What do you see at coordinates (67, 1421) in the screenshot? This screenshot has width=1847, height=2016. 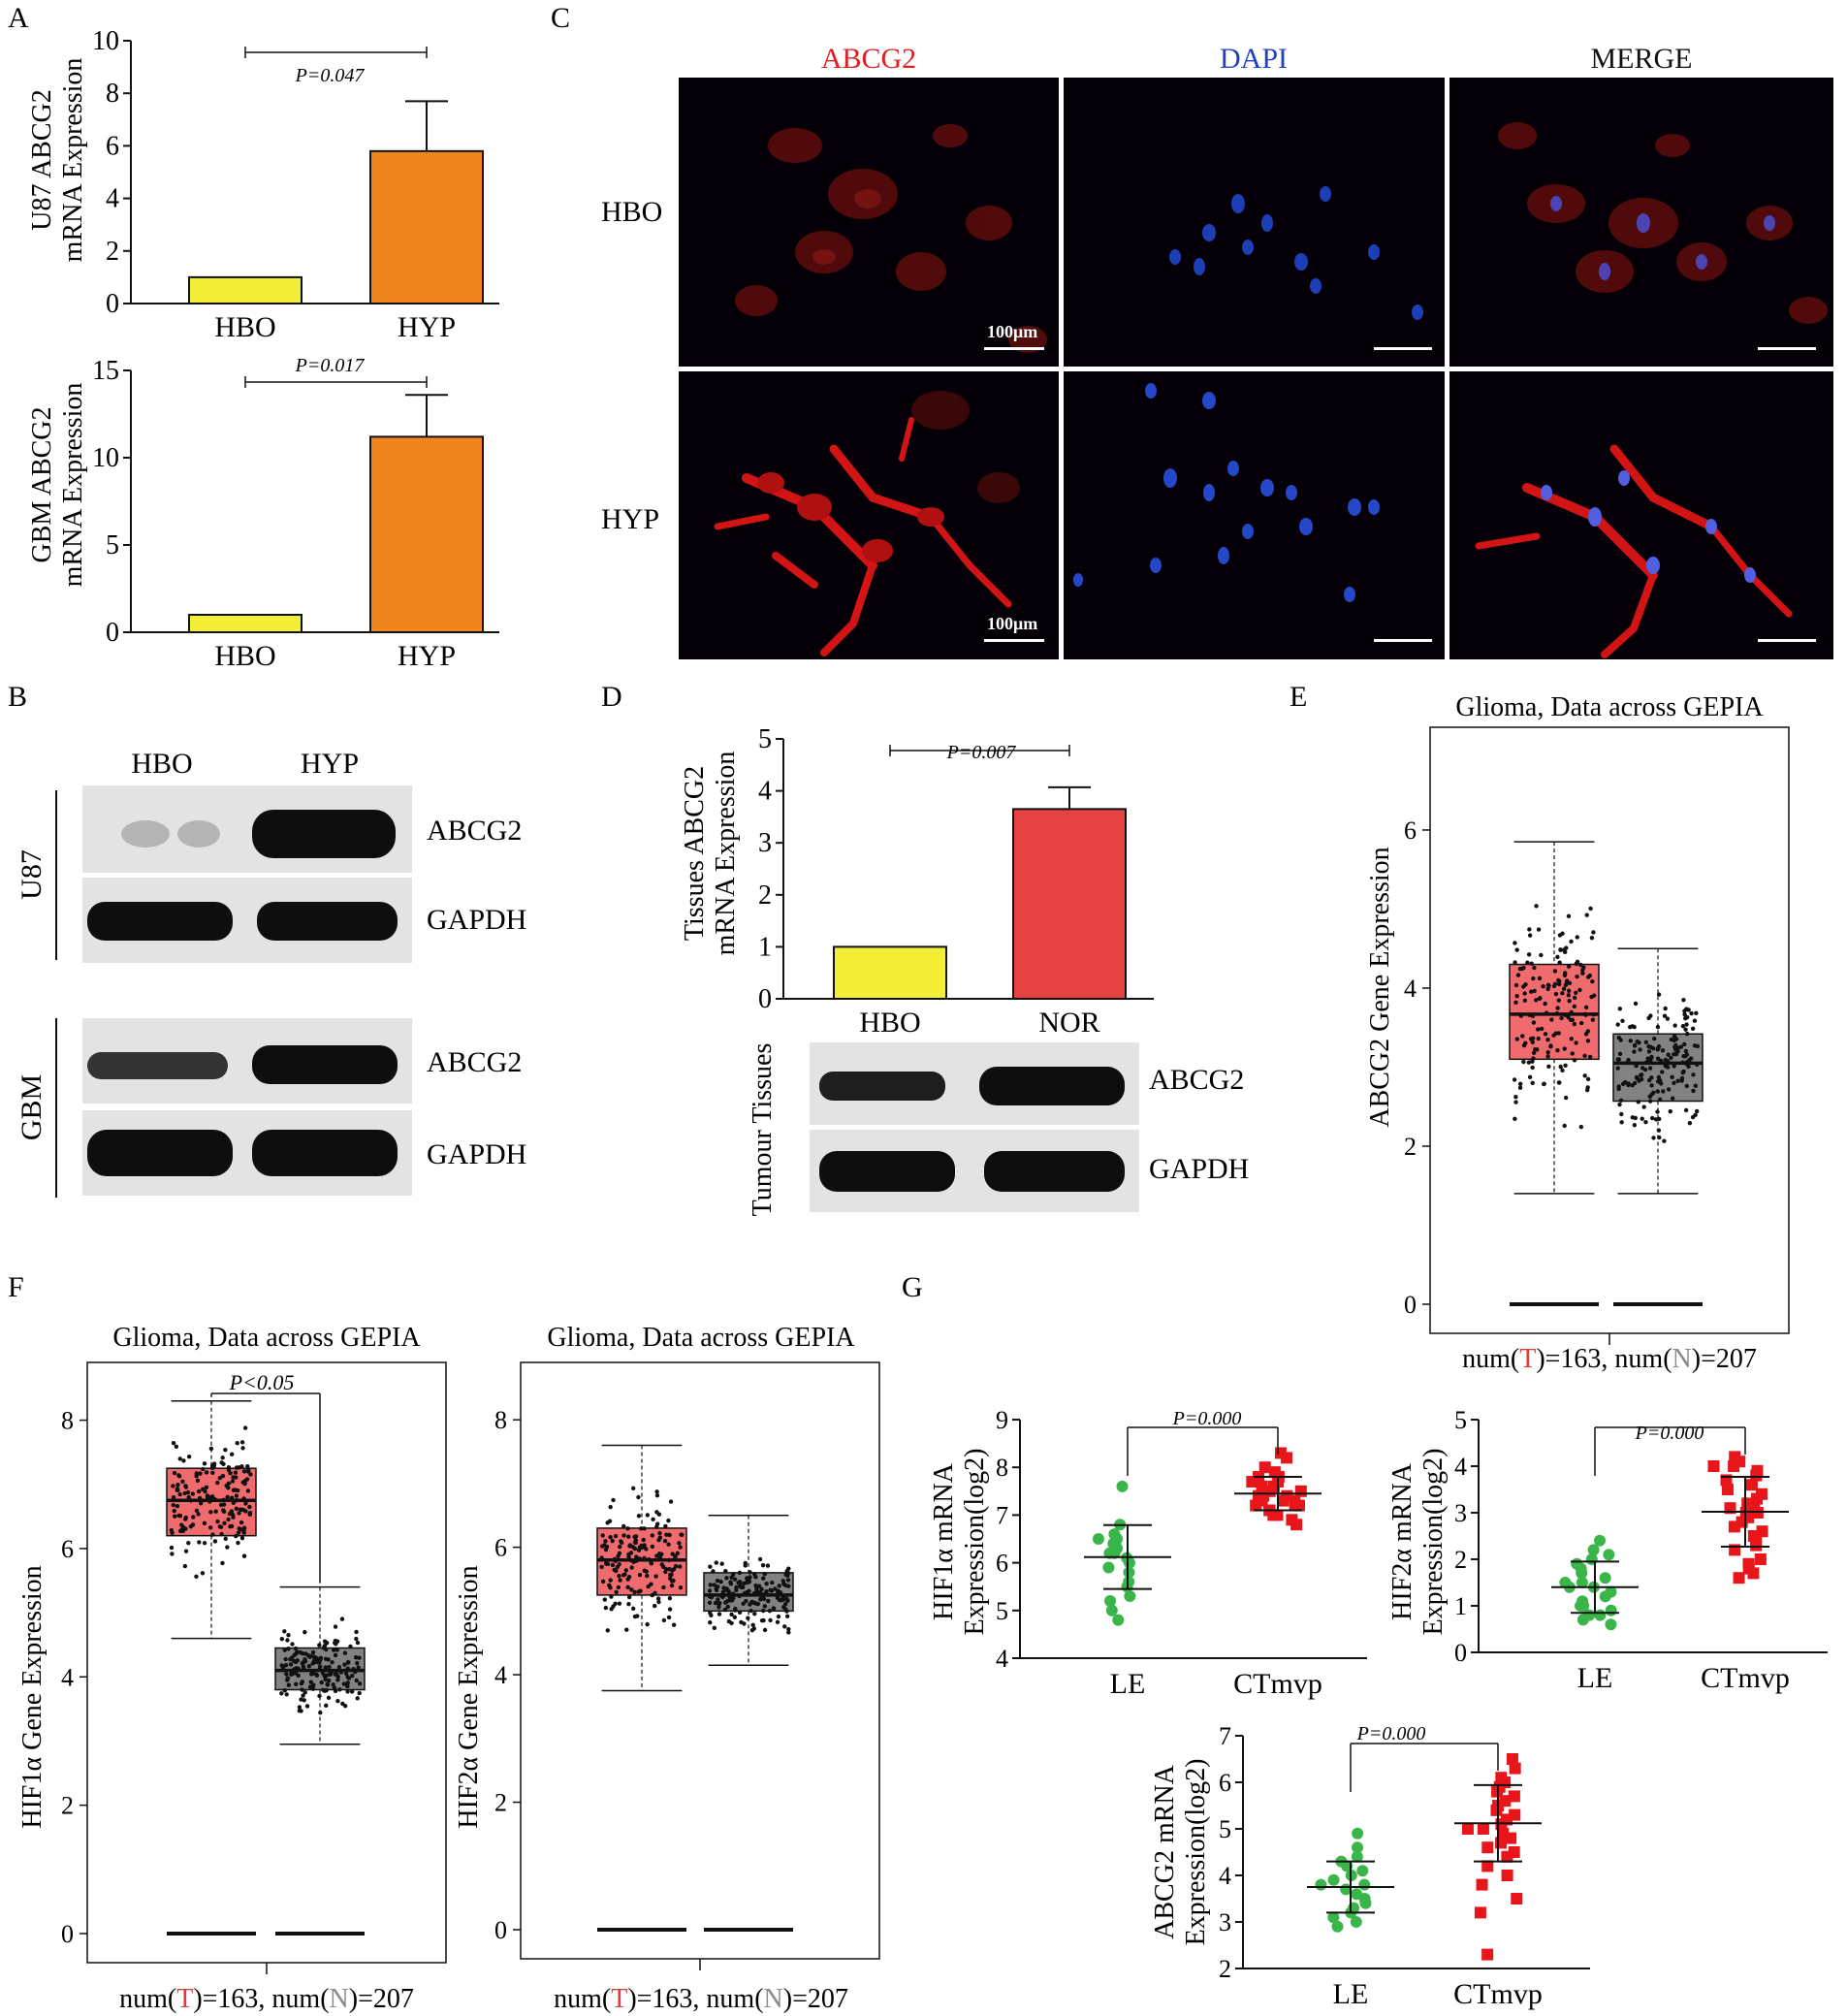 I see `y-tick-label: 8` at bounding box center [67, 1421].